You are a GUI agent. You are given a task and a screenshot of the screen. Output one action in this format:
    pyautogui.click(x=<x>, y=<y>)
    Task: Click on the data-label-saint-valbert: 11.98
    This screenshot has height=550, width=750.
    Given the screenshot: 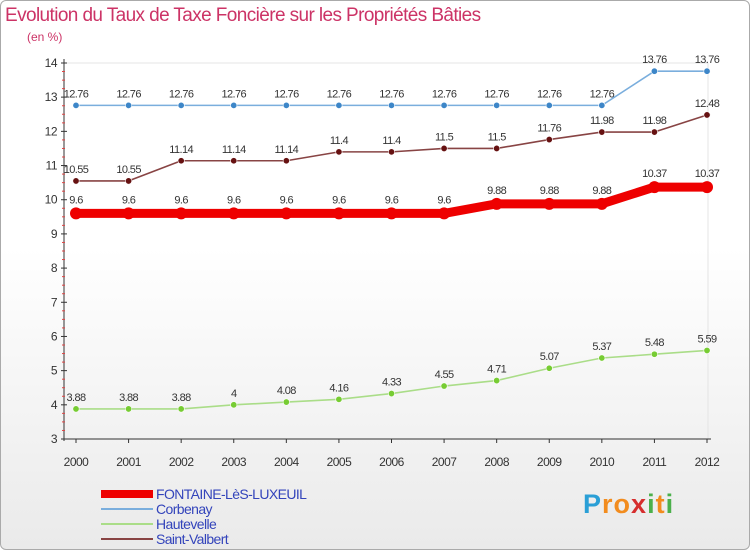 What is the action you would take?
    pyautogui.click(x=602, y=121)
    